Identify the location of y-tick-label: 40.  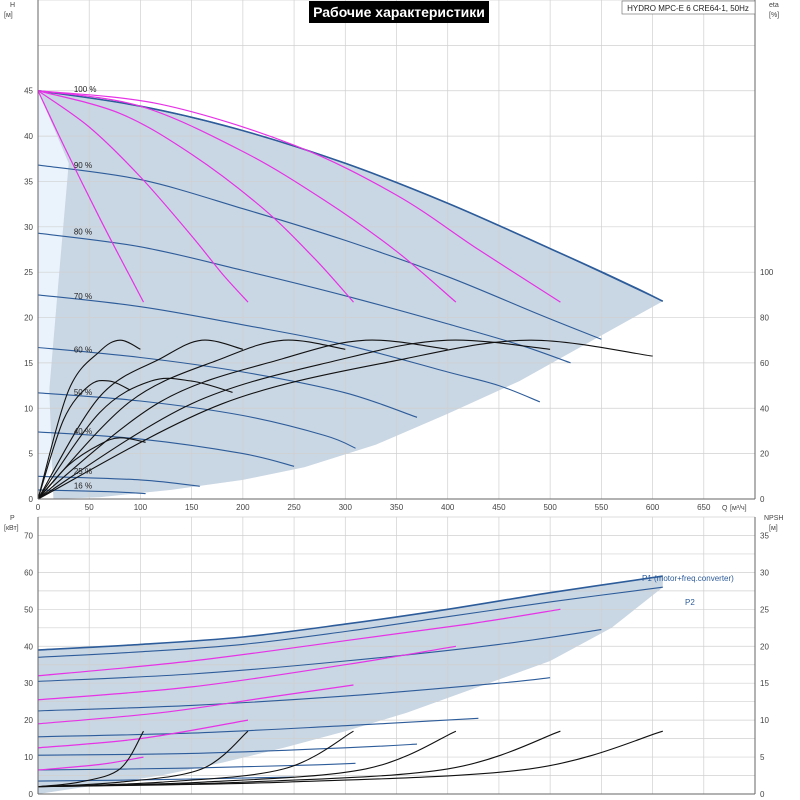
(28, 646).